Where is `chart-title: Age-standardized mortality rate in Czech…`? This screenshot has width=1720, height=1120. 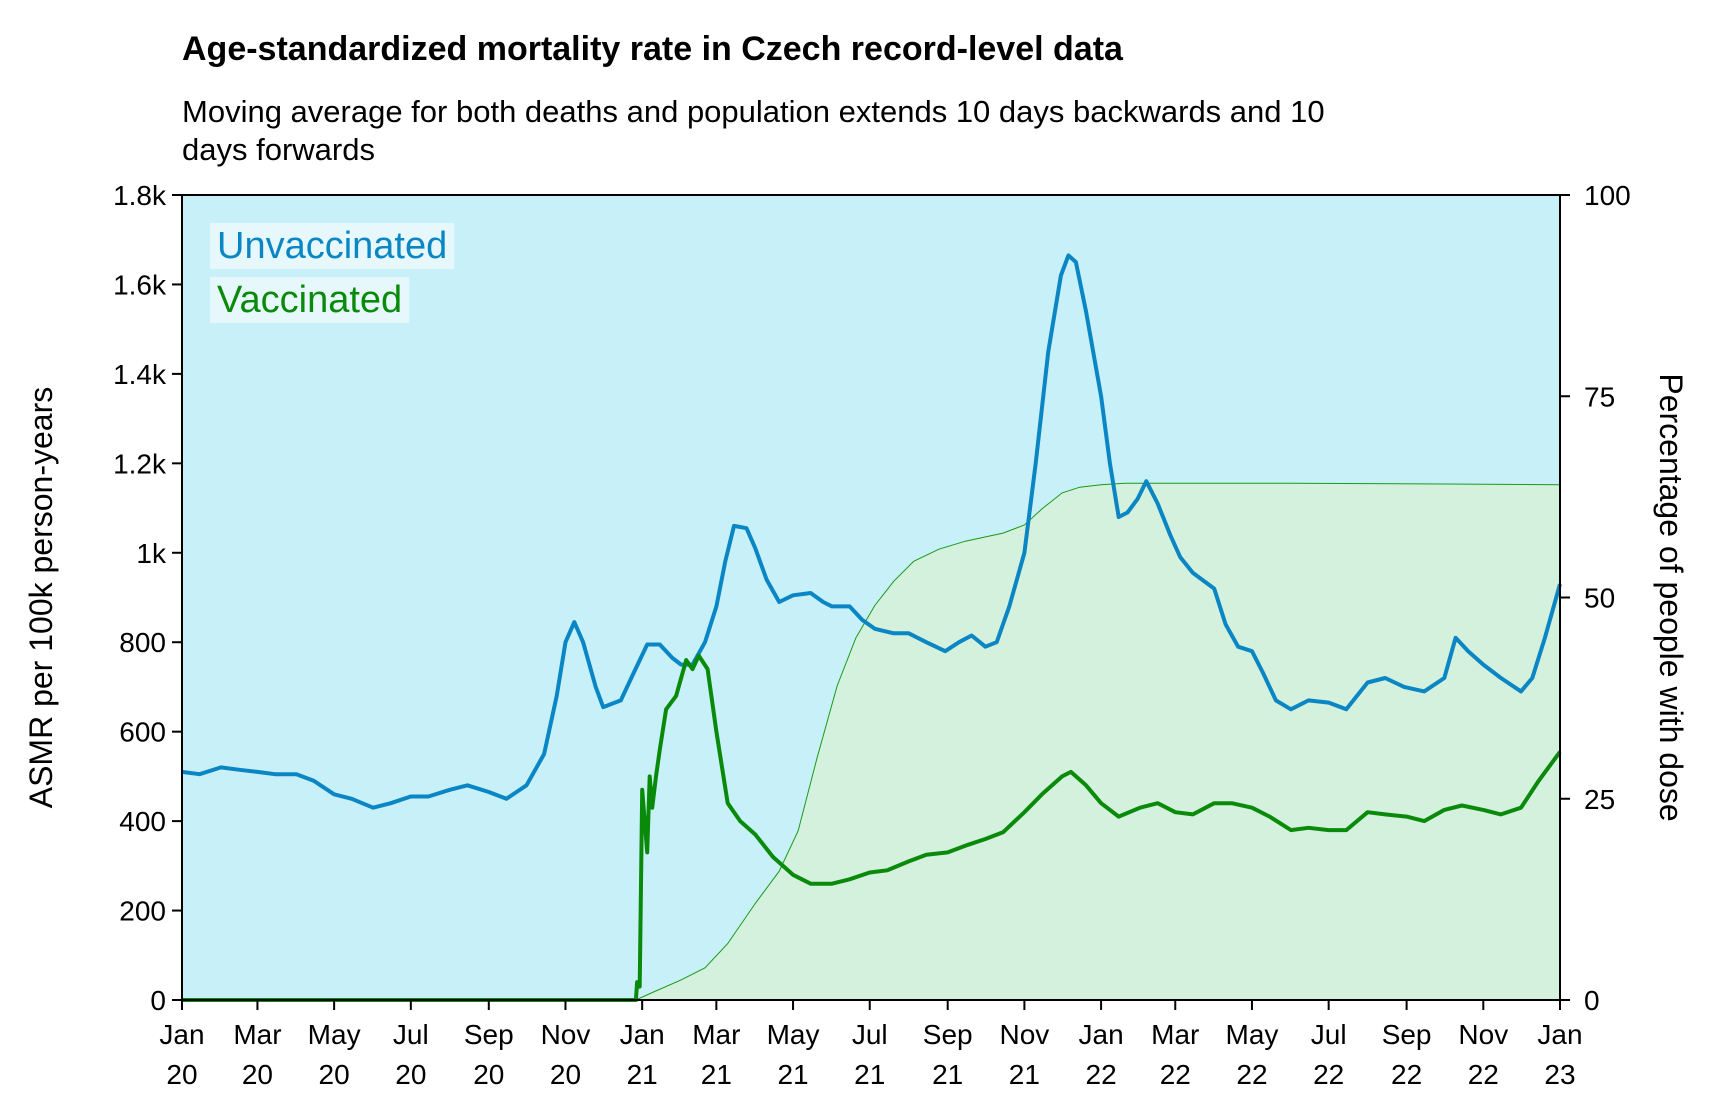
chart-title: Age-standardized mortality rate in Czech… is located at coordinates (653, 49).